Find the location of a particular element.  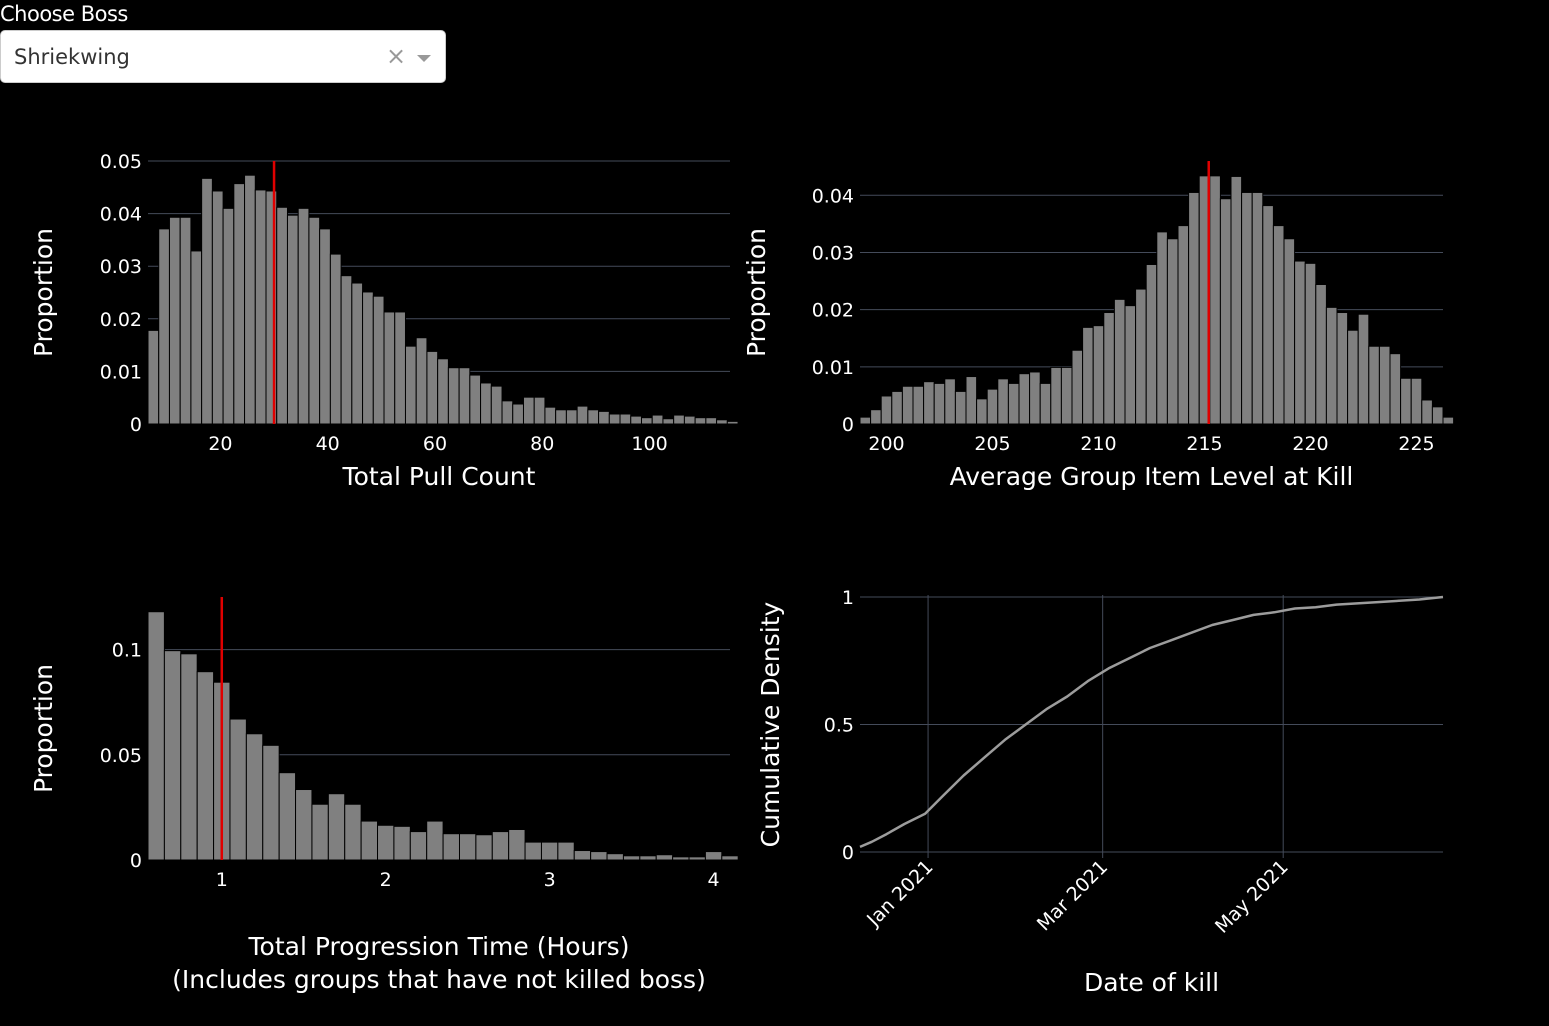

x-tick-label: May 2021 is located at coordinates (1252, 897).